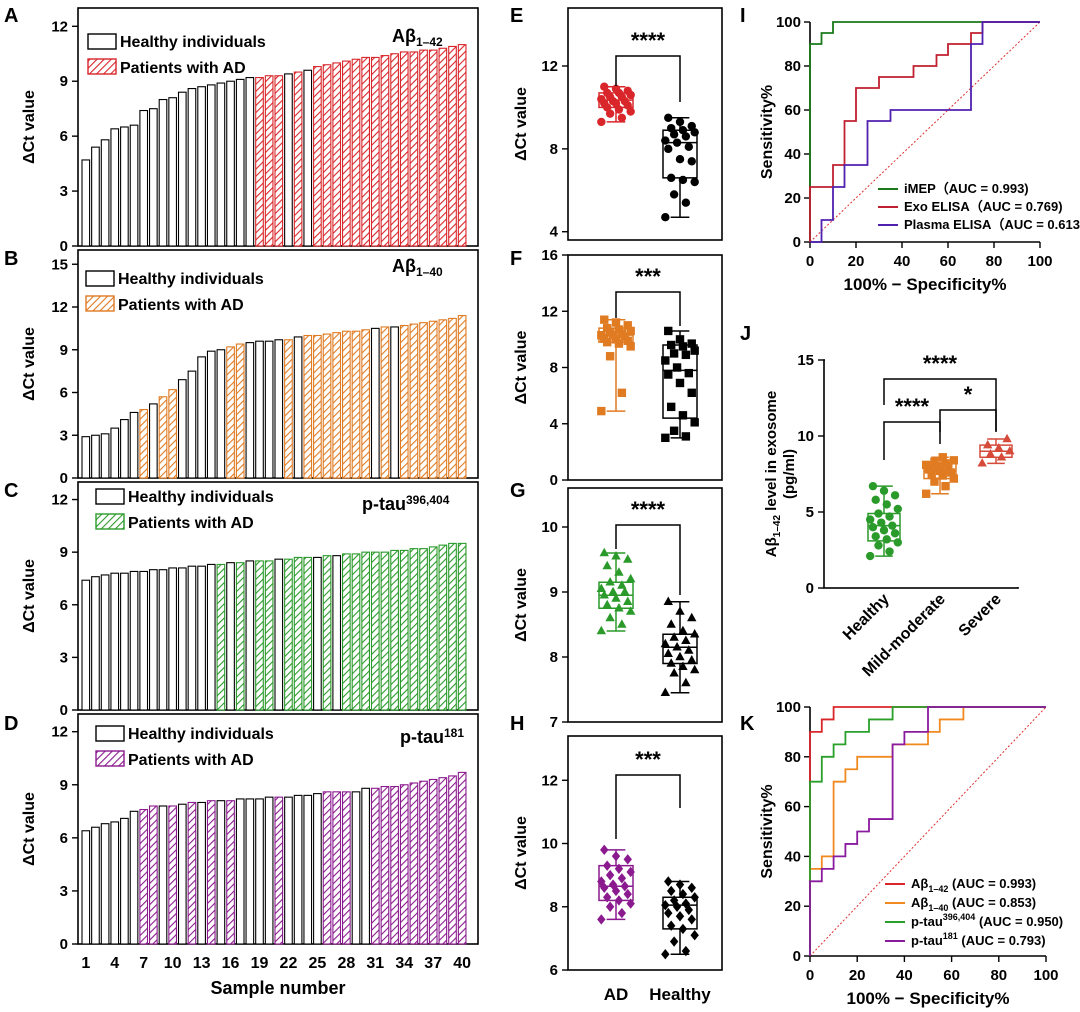  I want to click on y-tick-label: 12, so click(549, 66).